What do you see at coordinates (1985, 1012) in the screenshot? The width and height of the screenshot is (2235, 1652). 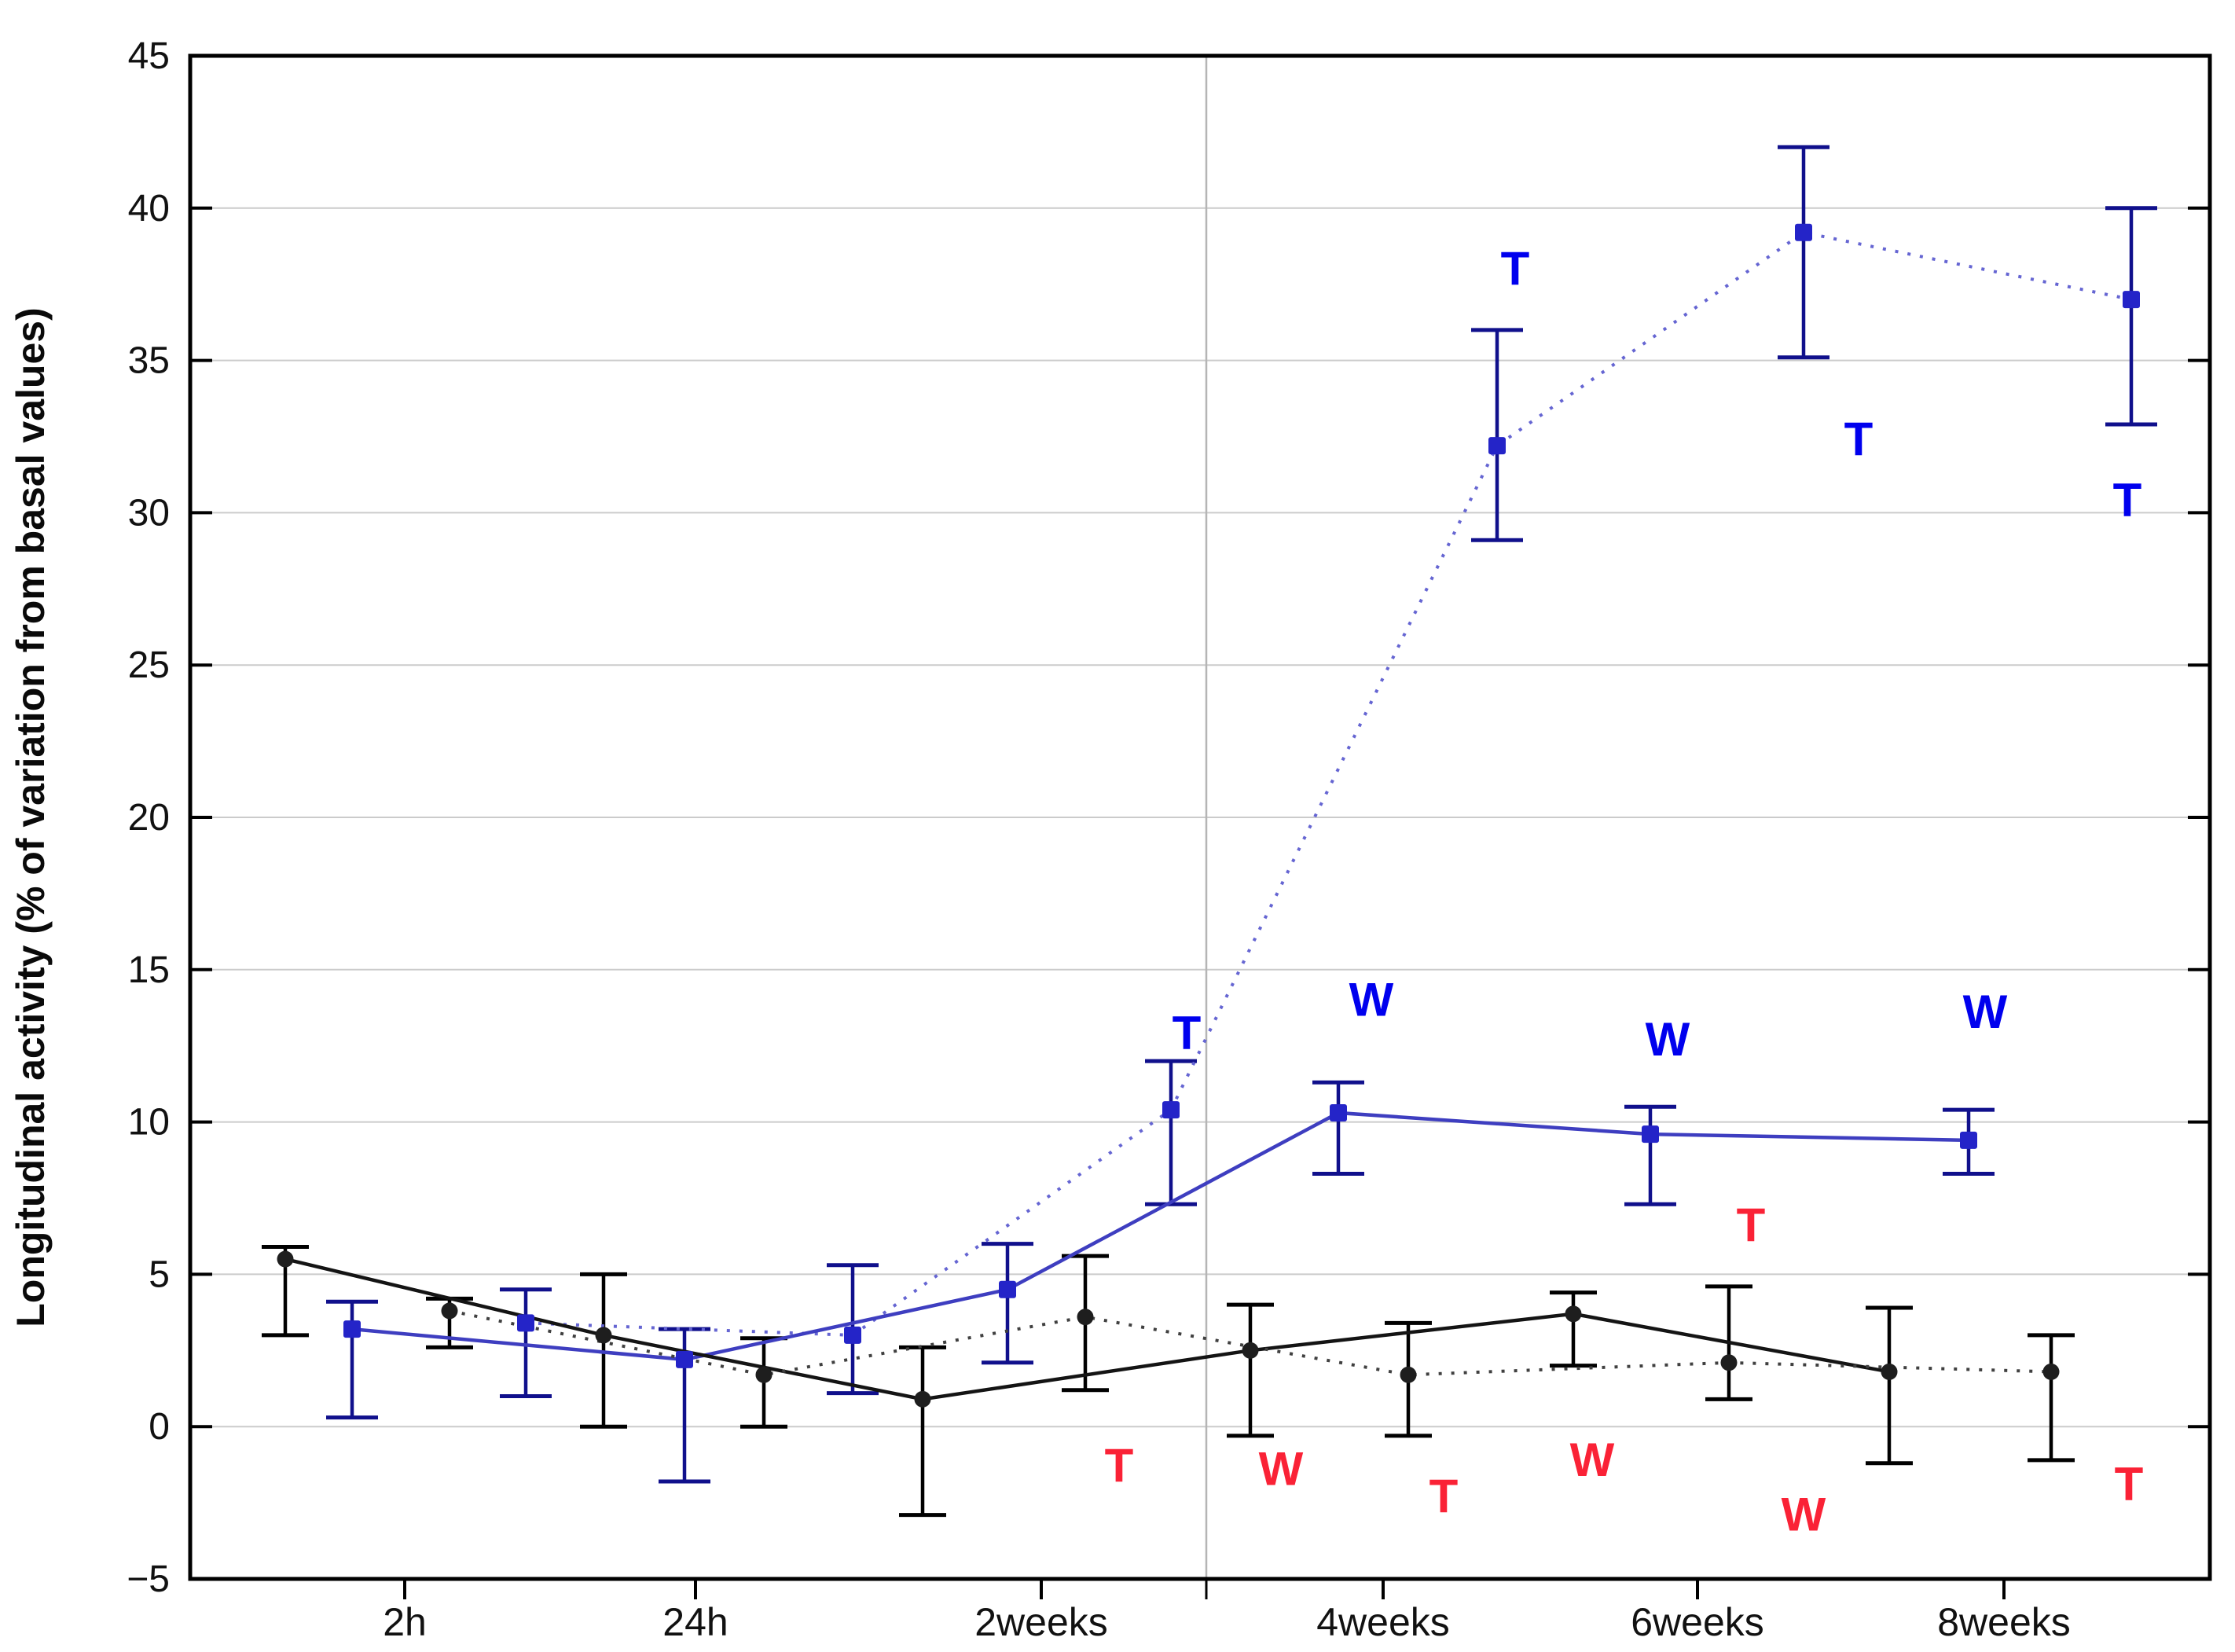 I see `significance-letter-W-5: W` at bounding box center [1985, 1012].